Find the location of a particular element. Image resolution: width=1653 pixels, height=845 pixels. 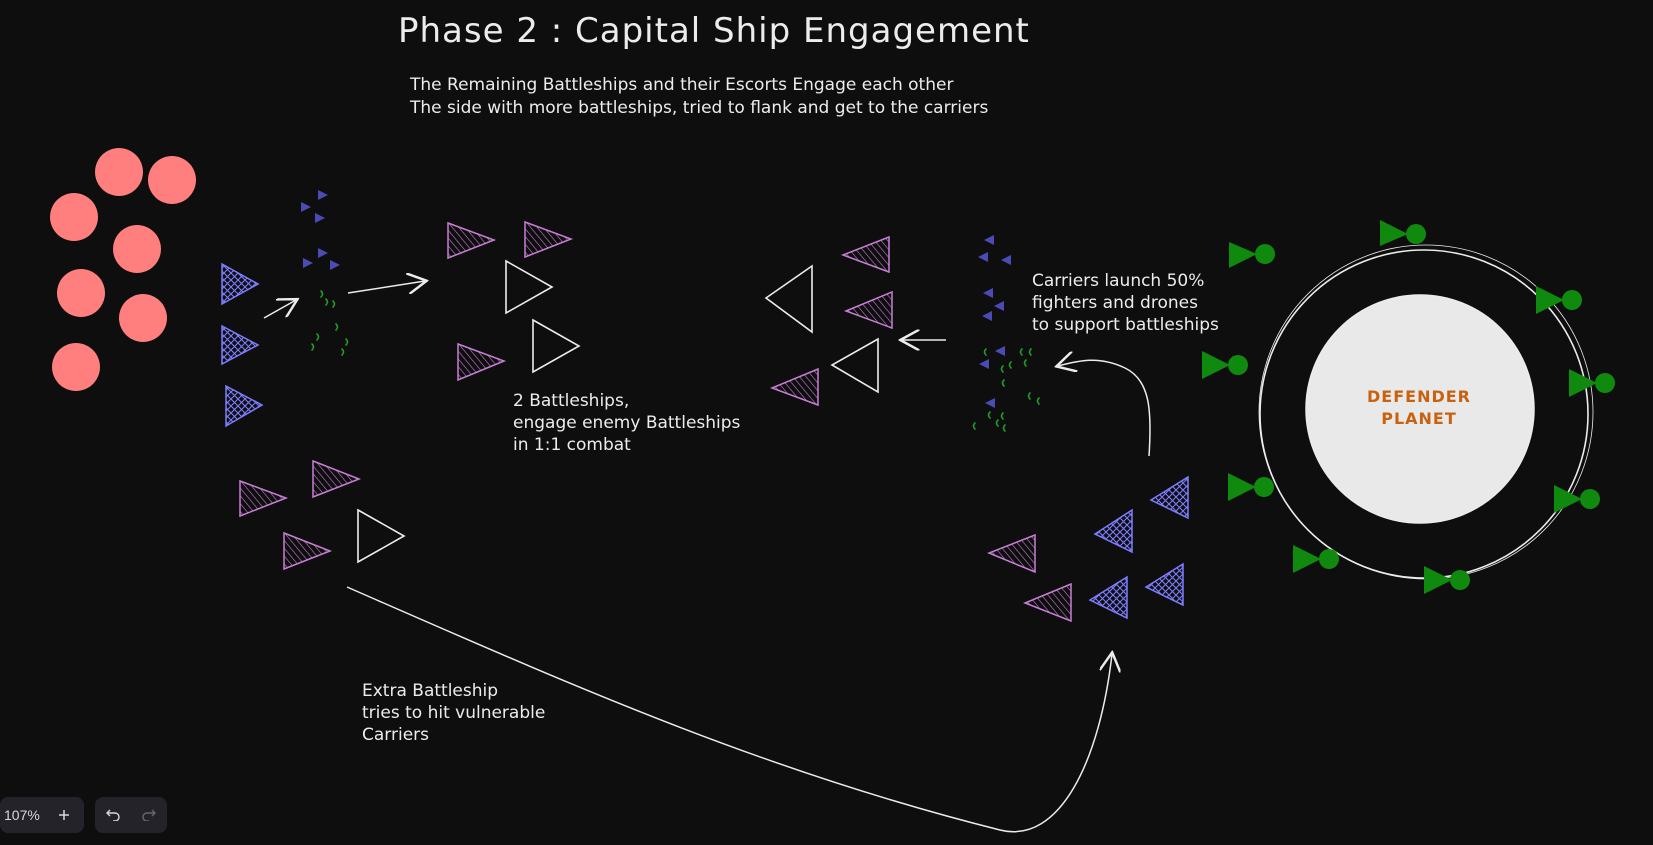

advance-arrow is located at coordinates (386, 287).